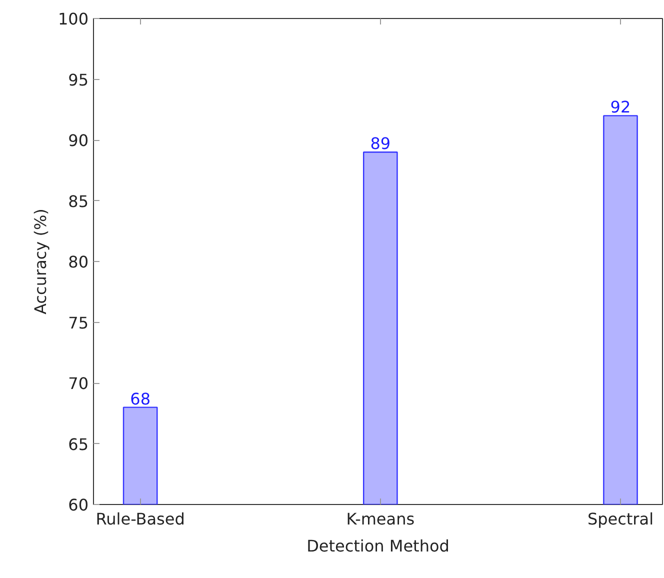 The width and height of the screenshot is (664, 578). I want to click on y-tick-label: 60, so click(78, 505).